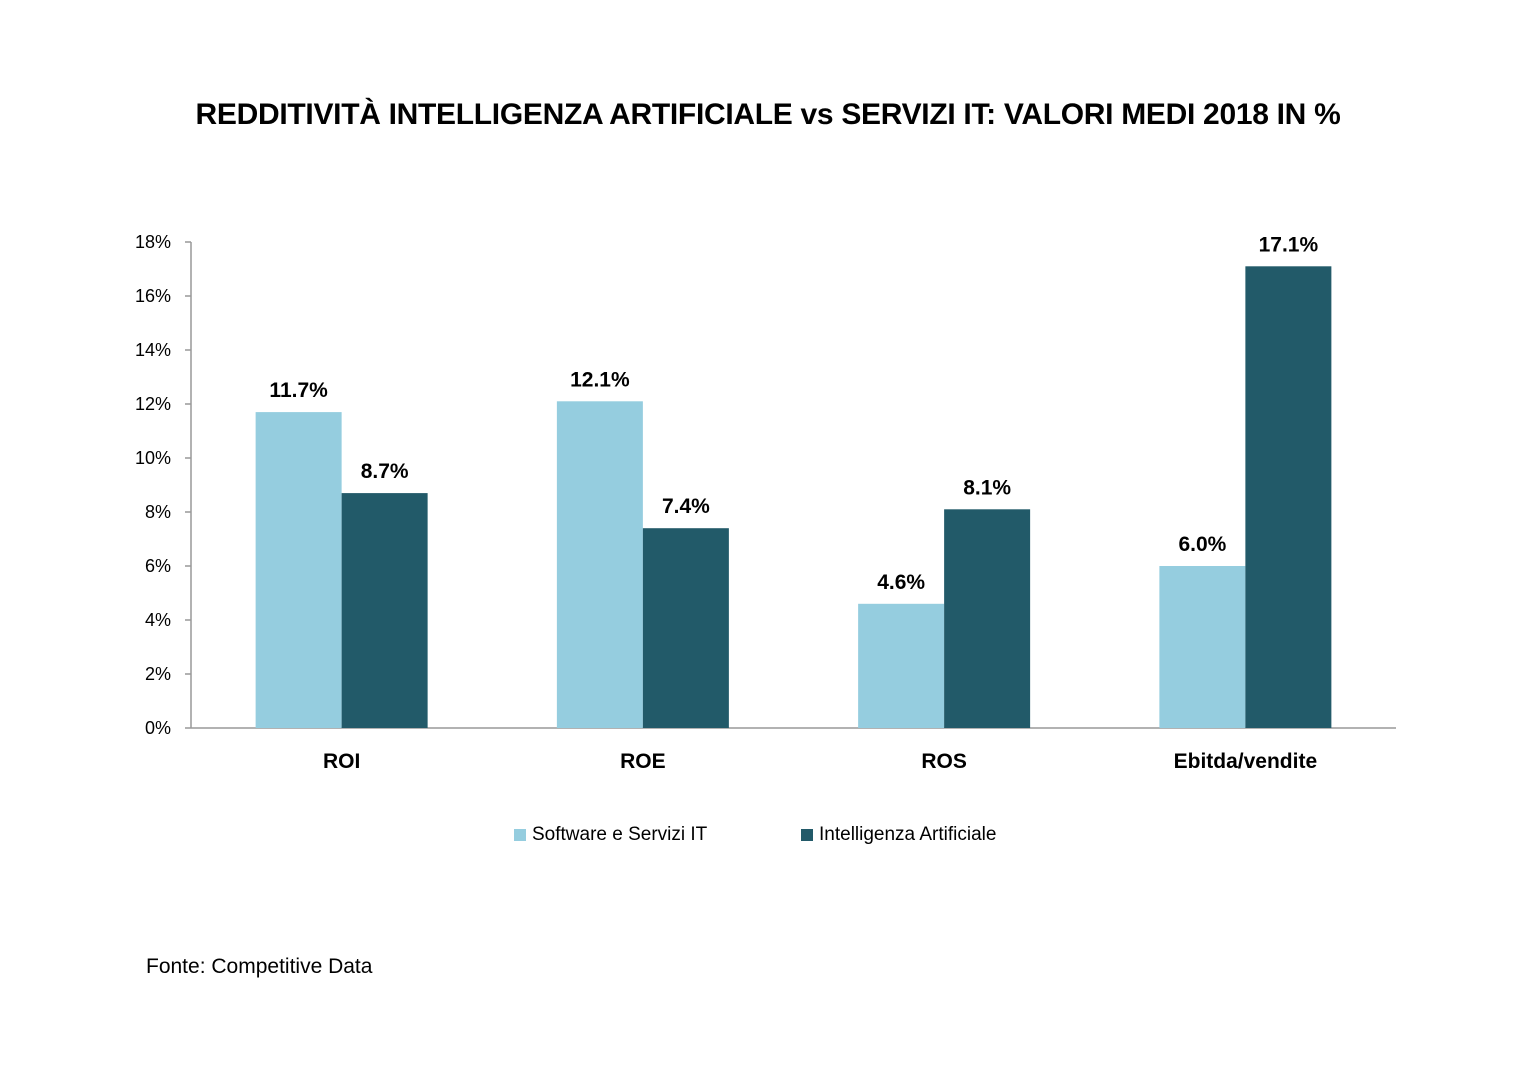  What do you see at coordinates (158, 512) in the screenshot?
I see `y-tick-label: 8%` at bounding box center [158, 512].